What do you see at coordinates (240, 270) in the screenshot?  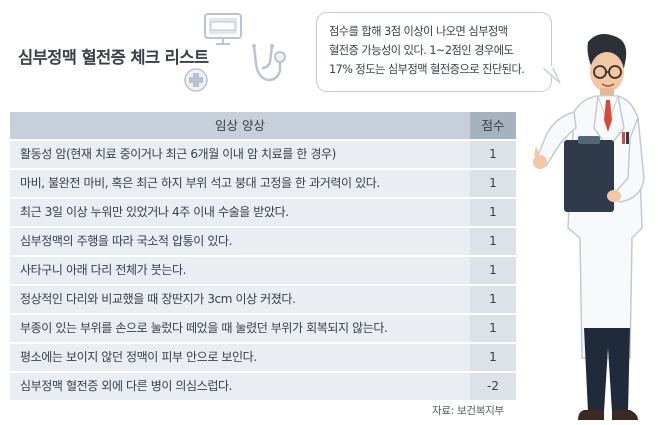 I see `row-symptom: 사타구니 아래 다리 전체가 붓는다.` at bounding box center [240, 270].